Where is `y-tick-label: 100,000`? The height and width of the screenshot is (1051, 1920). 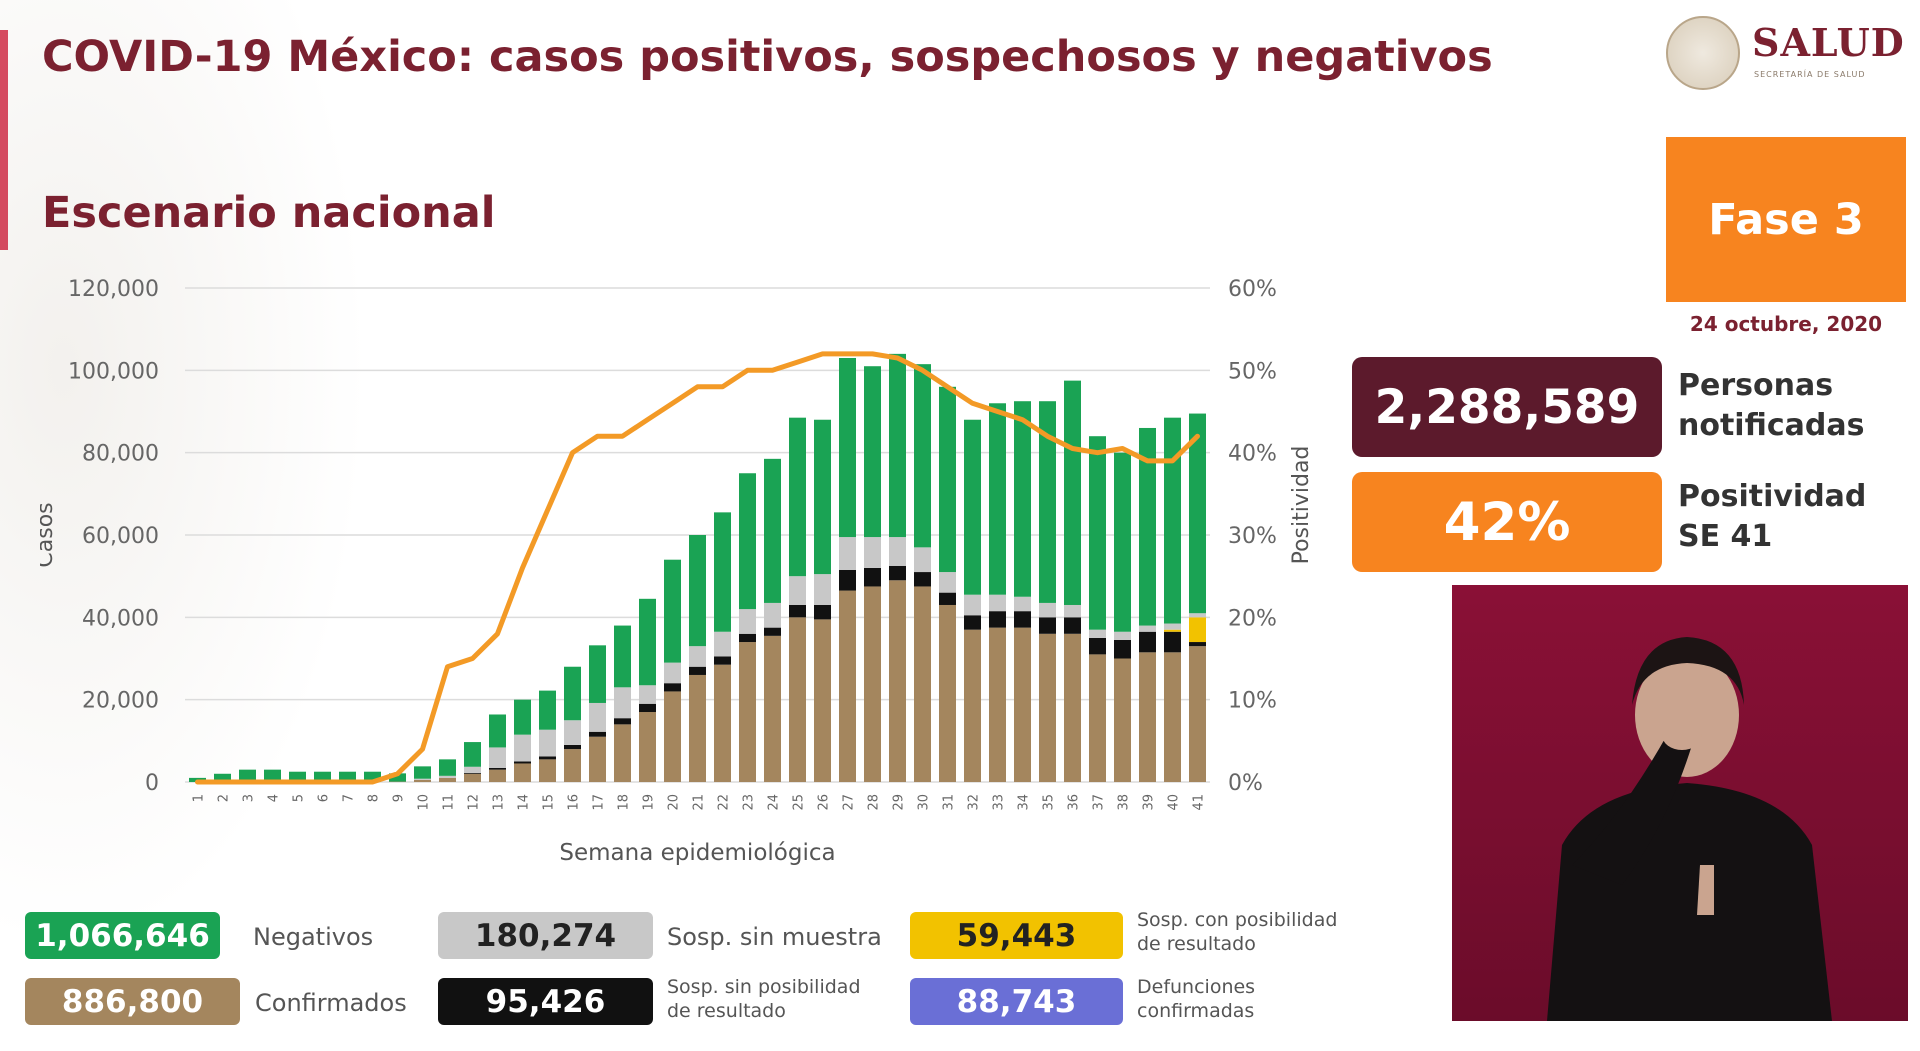
y-tick-label: 100,000 is located at coordinates (113, 371).